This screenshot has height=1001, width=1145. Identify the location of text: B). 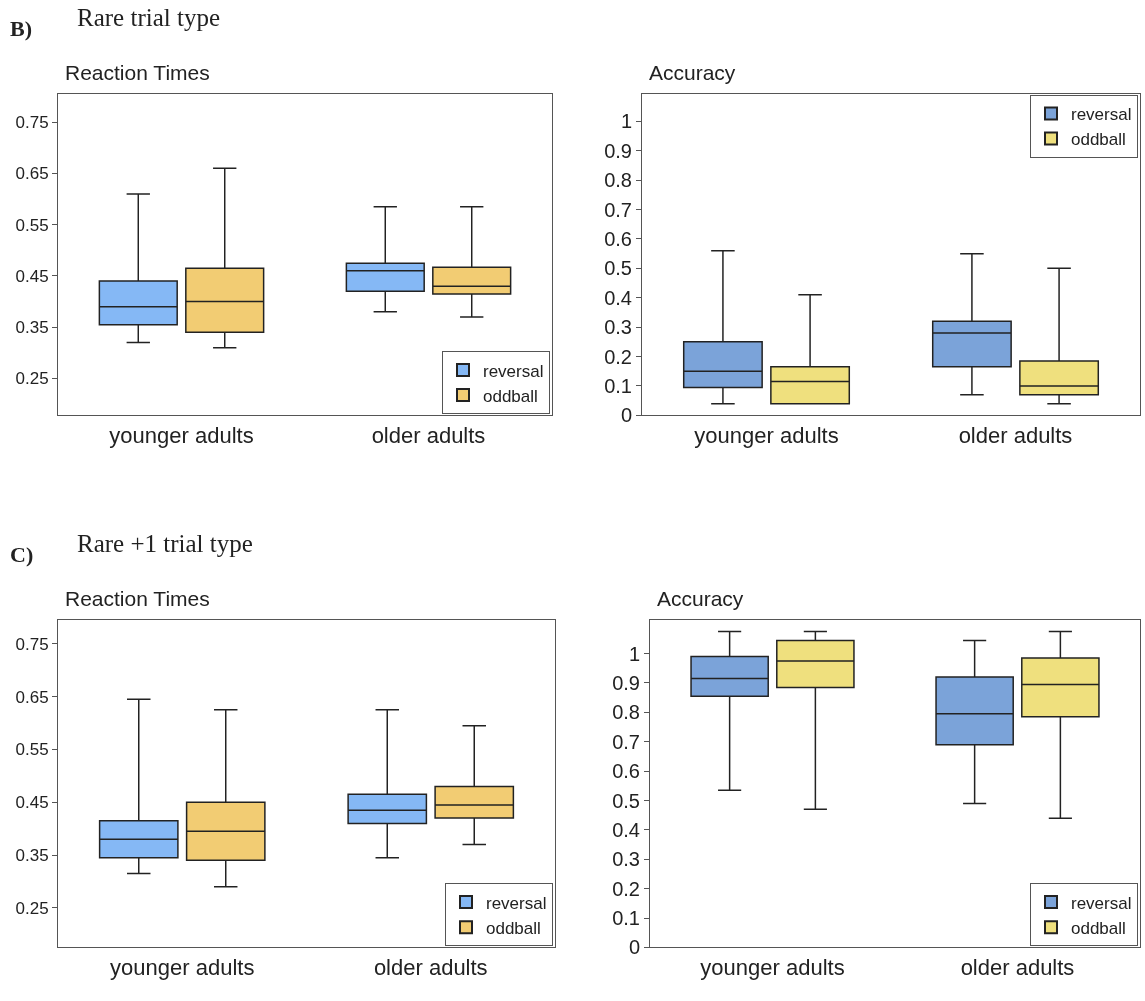
(21, 28).